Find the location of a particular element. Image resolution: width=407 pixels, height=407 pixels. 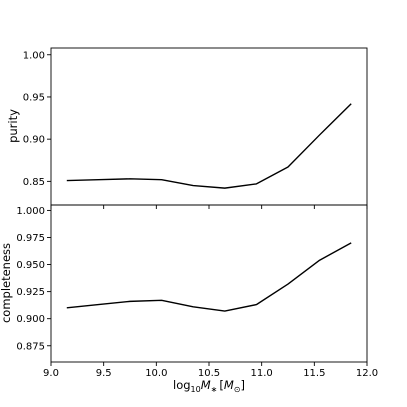

completeness-ytick-label-4: 0.975 is located at coordinates (30, 238).